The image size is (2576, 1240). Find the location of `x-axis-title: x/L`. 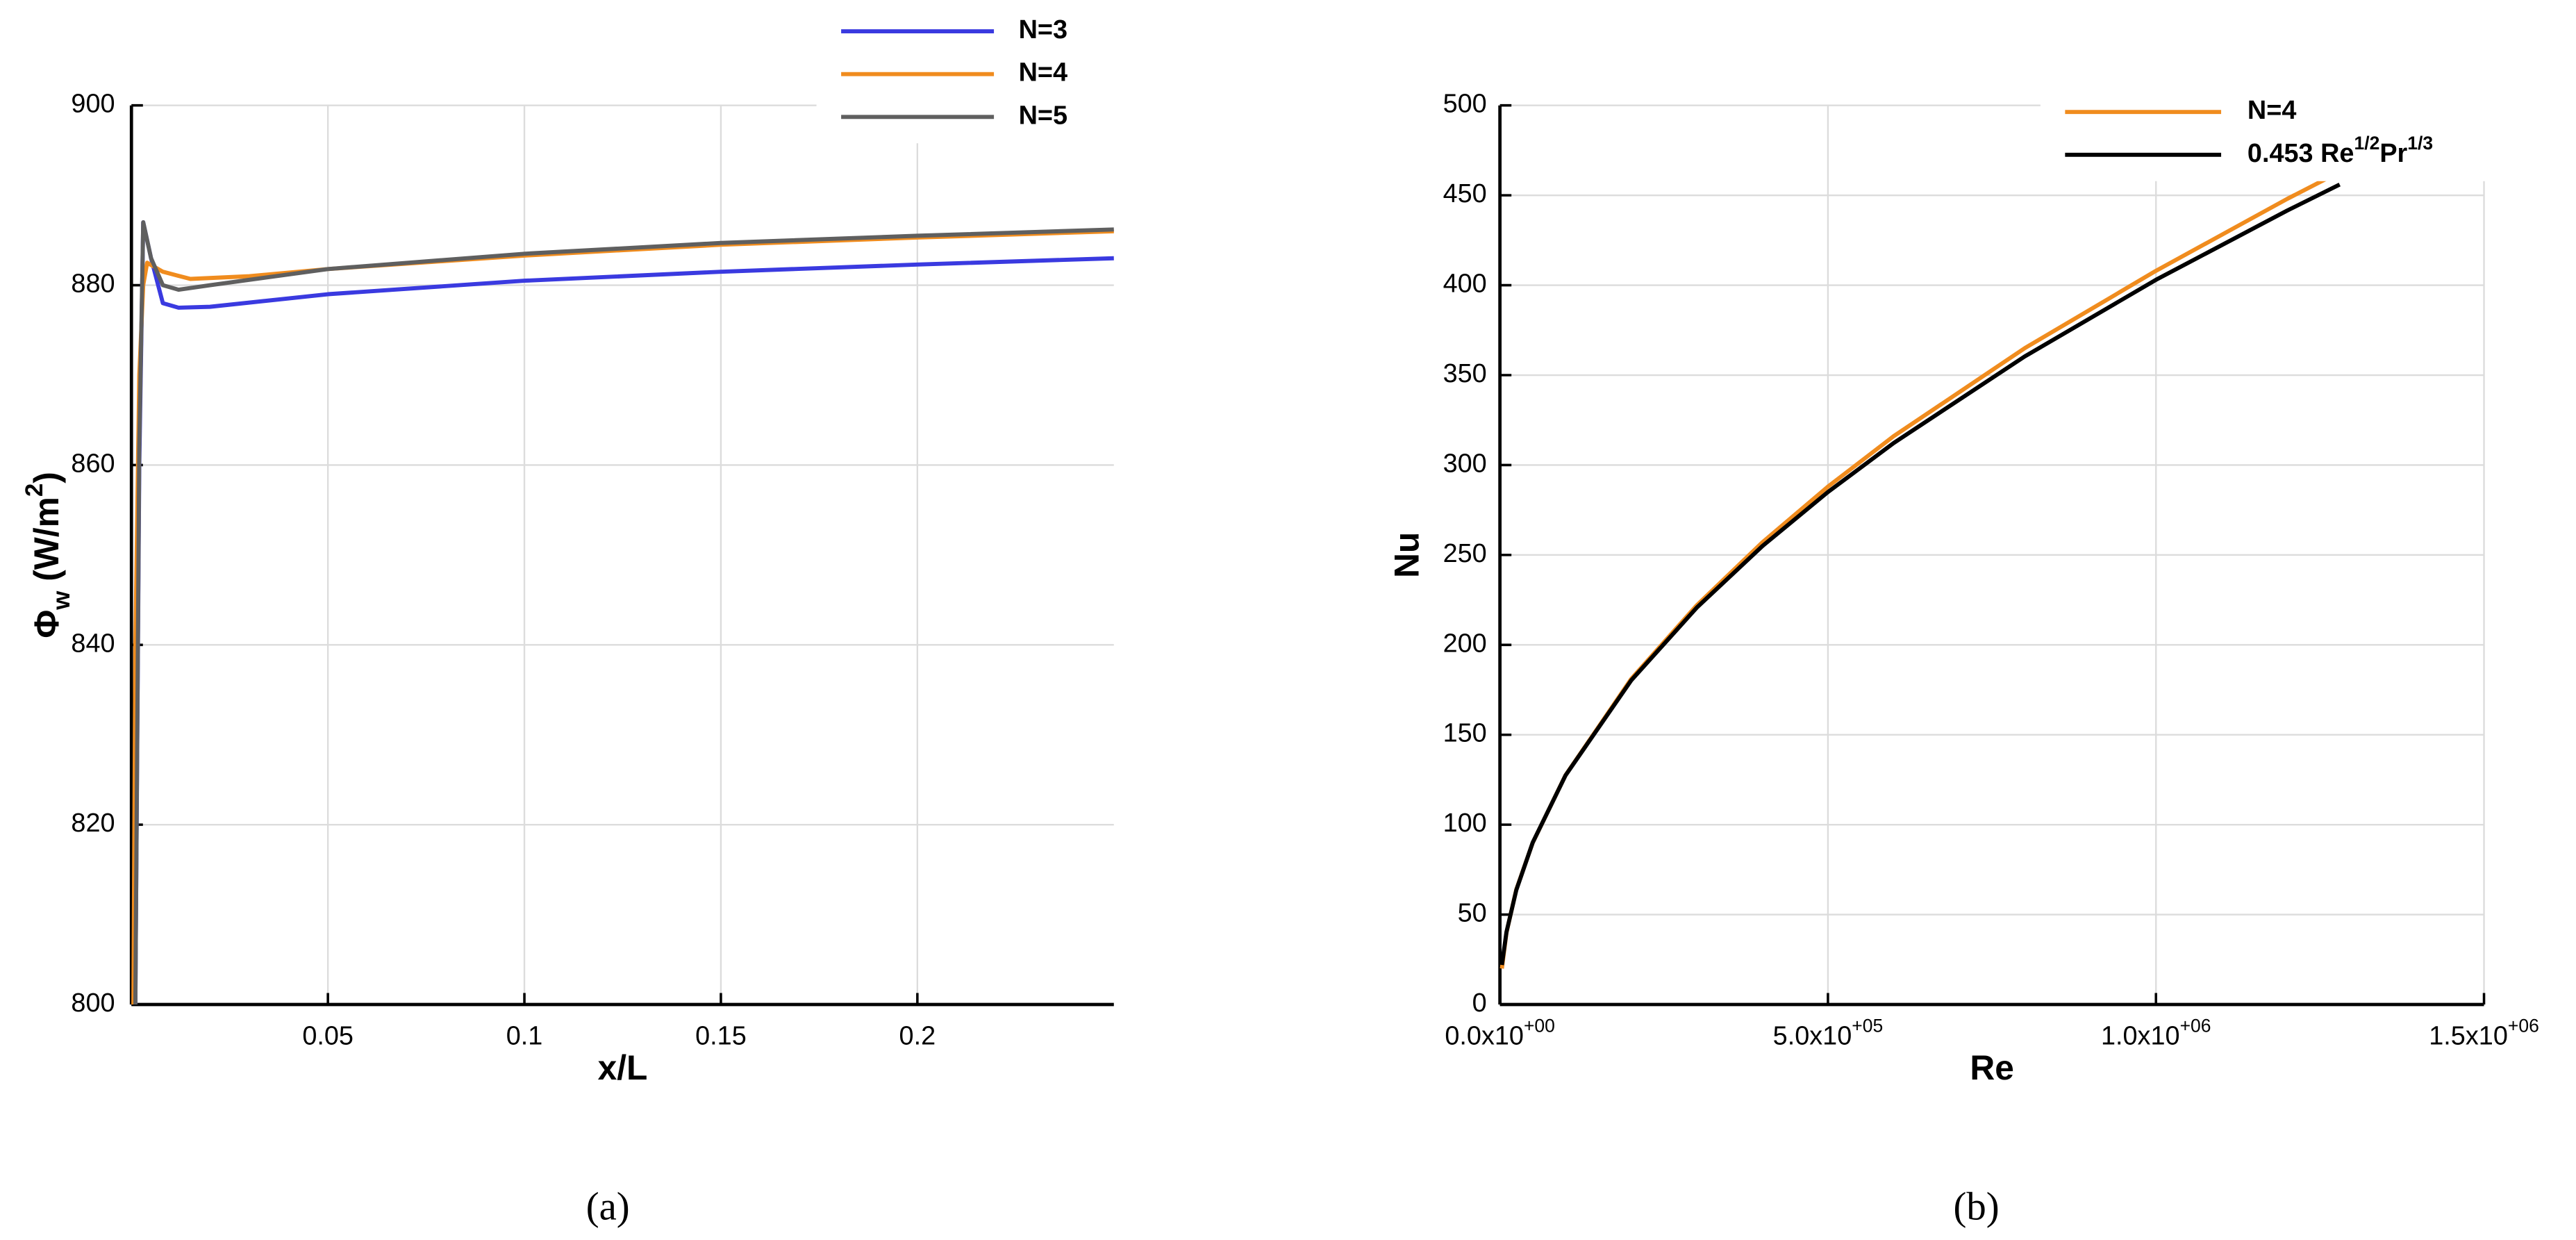

x-axis-title: x/L is located at coordinates (623, 1067).